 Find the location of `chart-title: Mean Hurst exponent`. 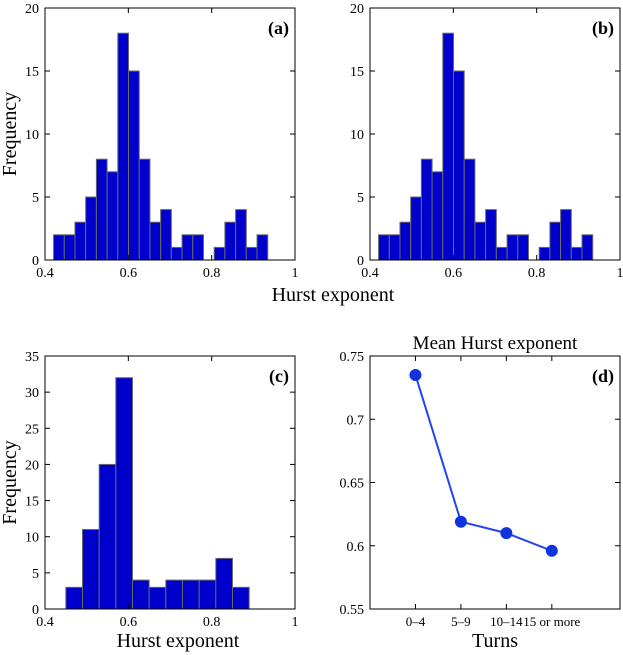

chart-title: Mean Hurst exponent is located at coordinates (495, 343).